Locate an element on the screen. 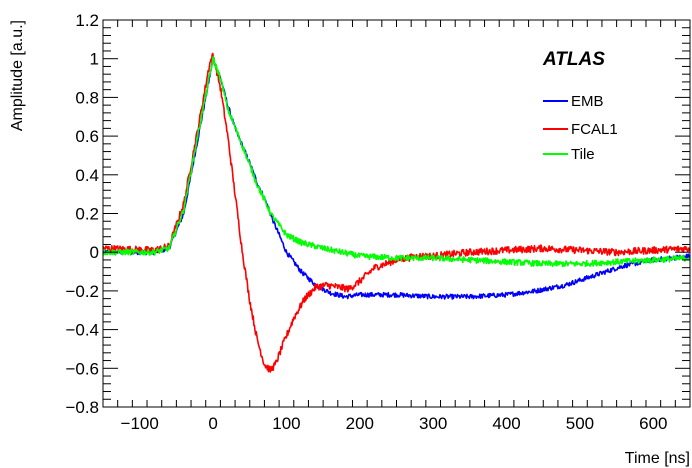 The image size is (692, 468). y-axis-title: Amplitude [a.u.] is located at coordinates (17, 75).